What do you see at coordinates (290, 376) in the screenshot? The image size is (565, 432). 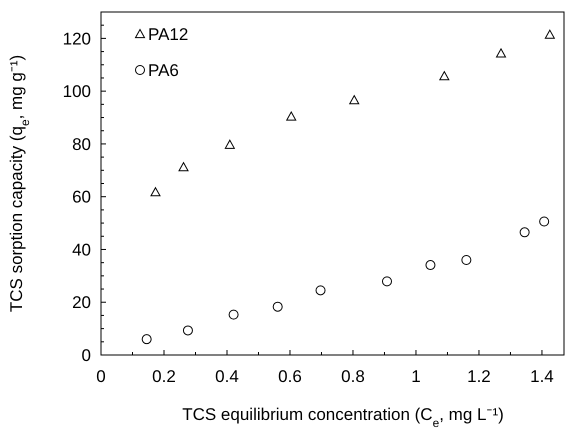 I see `x-tick-label: 0.6` at bounding box center [290, 376].